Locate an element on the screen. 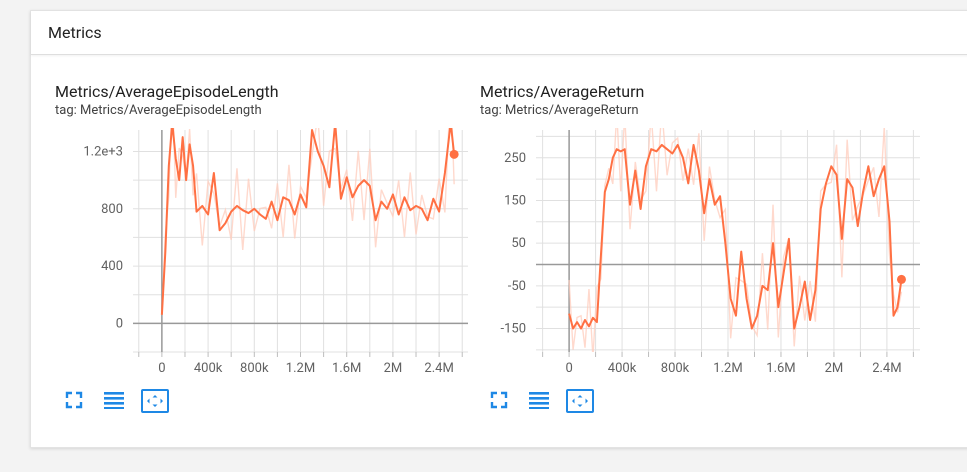 The height and width of the screenshot is (472, 967). section-title: Metrics is located at coordinates (75, 32).